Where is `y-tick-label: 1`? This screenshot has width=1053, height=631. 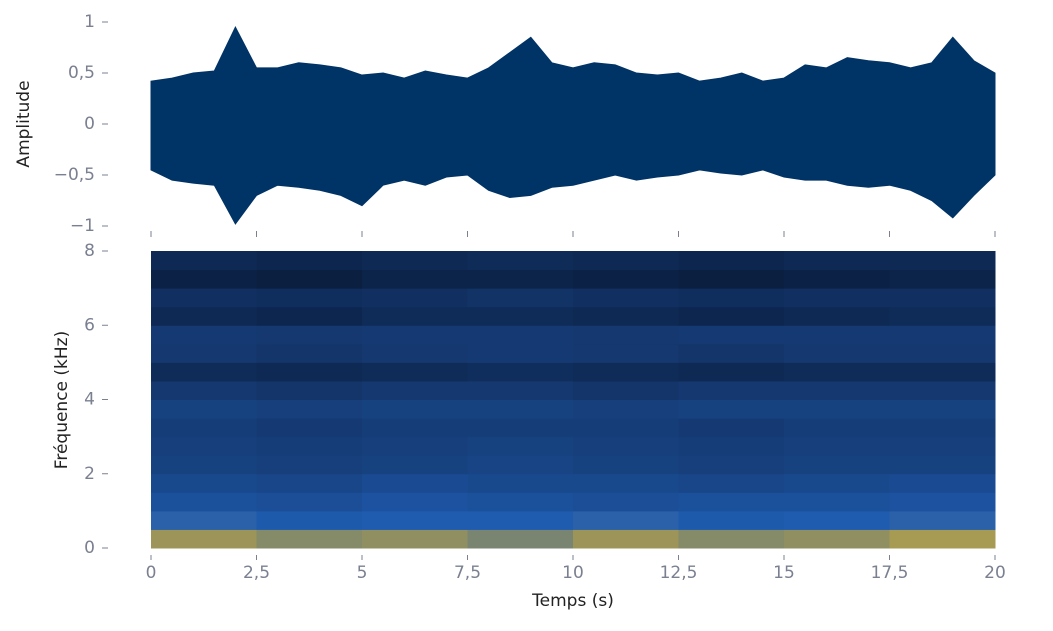
y-tick-label: 1 is located at coordinates (89, 22).